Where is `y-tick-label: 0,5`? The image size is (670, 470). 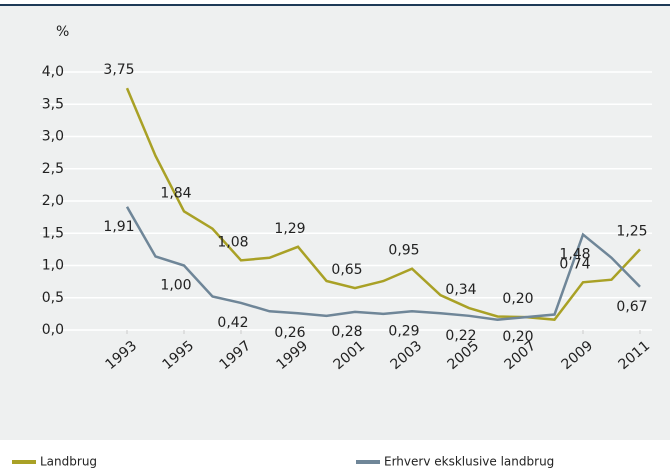 y-tick-label: 0,5 is located at coordinates (53, 298).